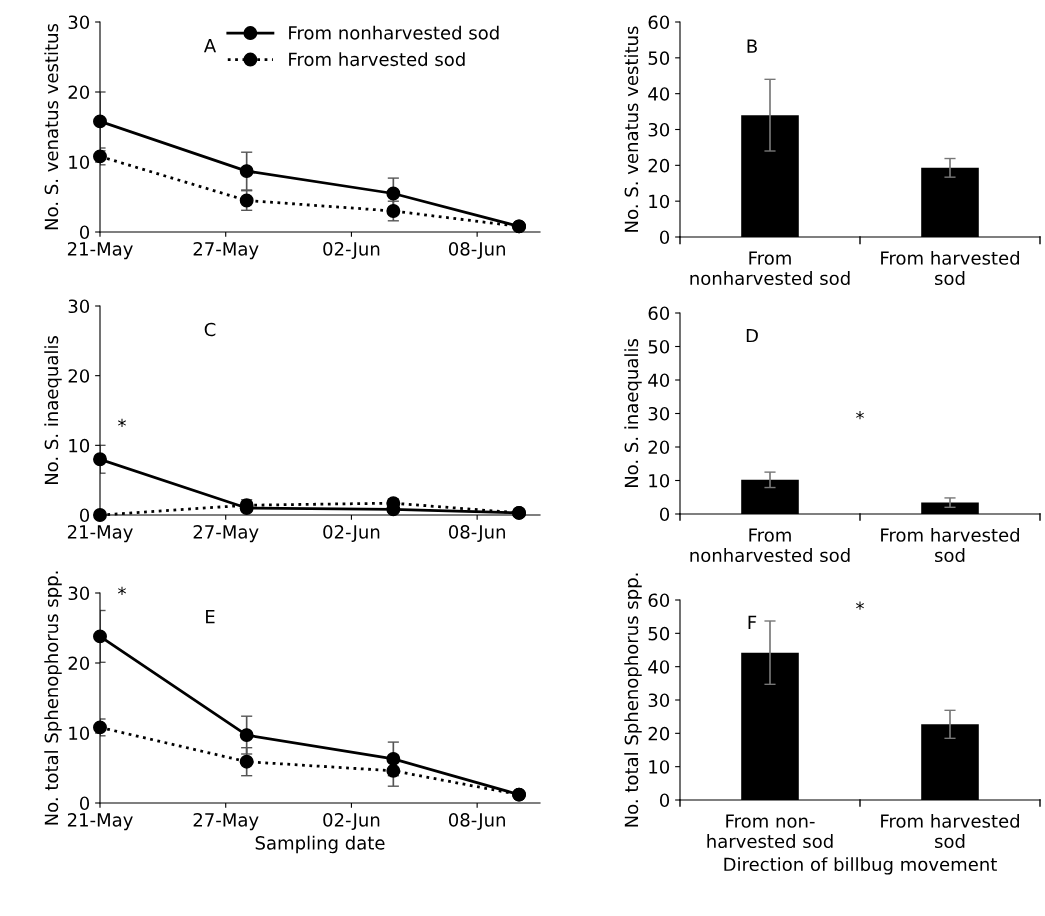 This screenshot has height=916, width=1045. I want to click on legend-label: From harvested sod, so click(377, 59).